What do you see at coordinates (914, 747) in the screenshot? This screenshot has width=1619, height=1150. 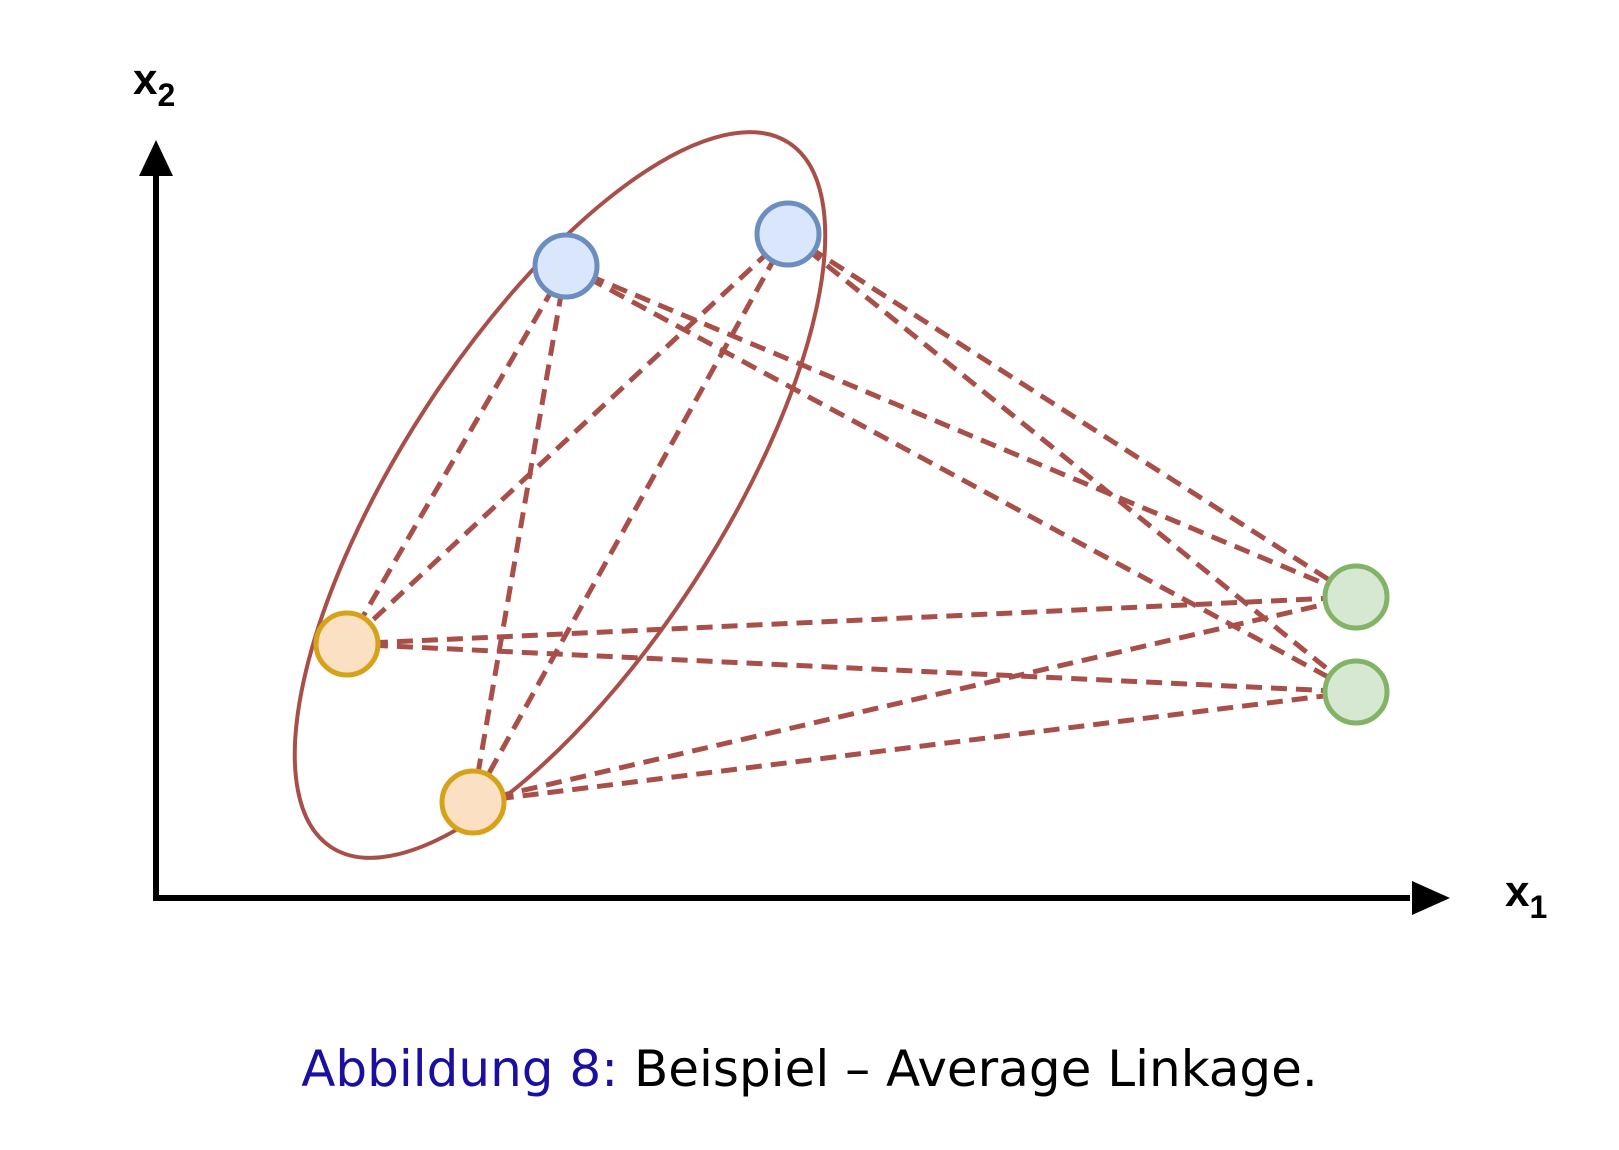 I see `link-orange2-green2` at bounding box center [914, 747].